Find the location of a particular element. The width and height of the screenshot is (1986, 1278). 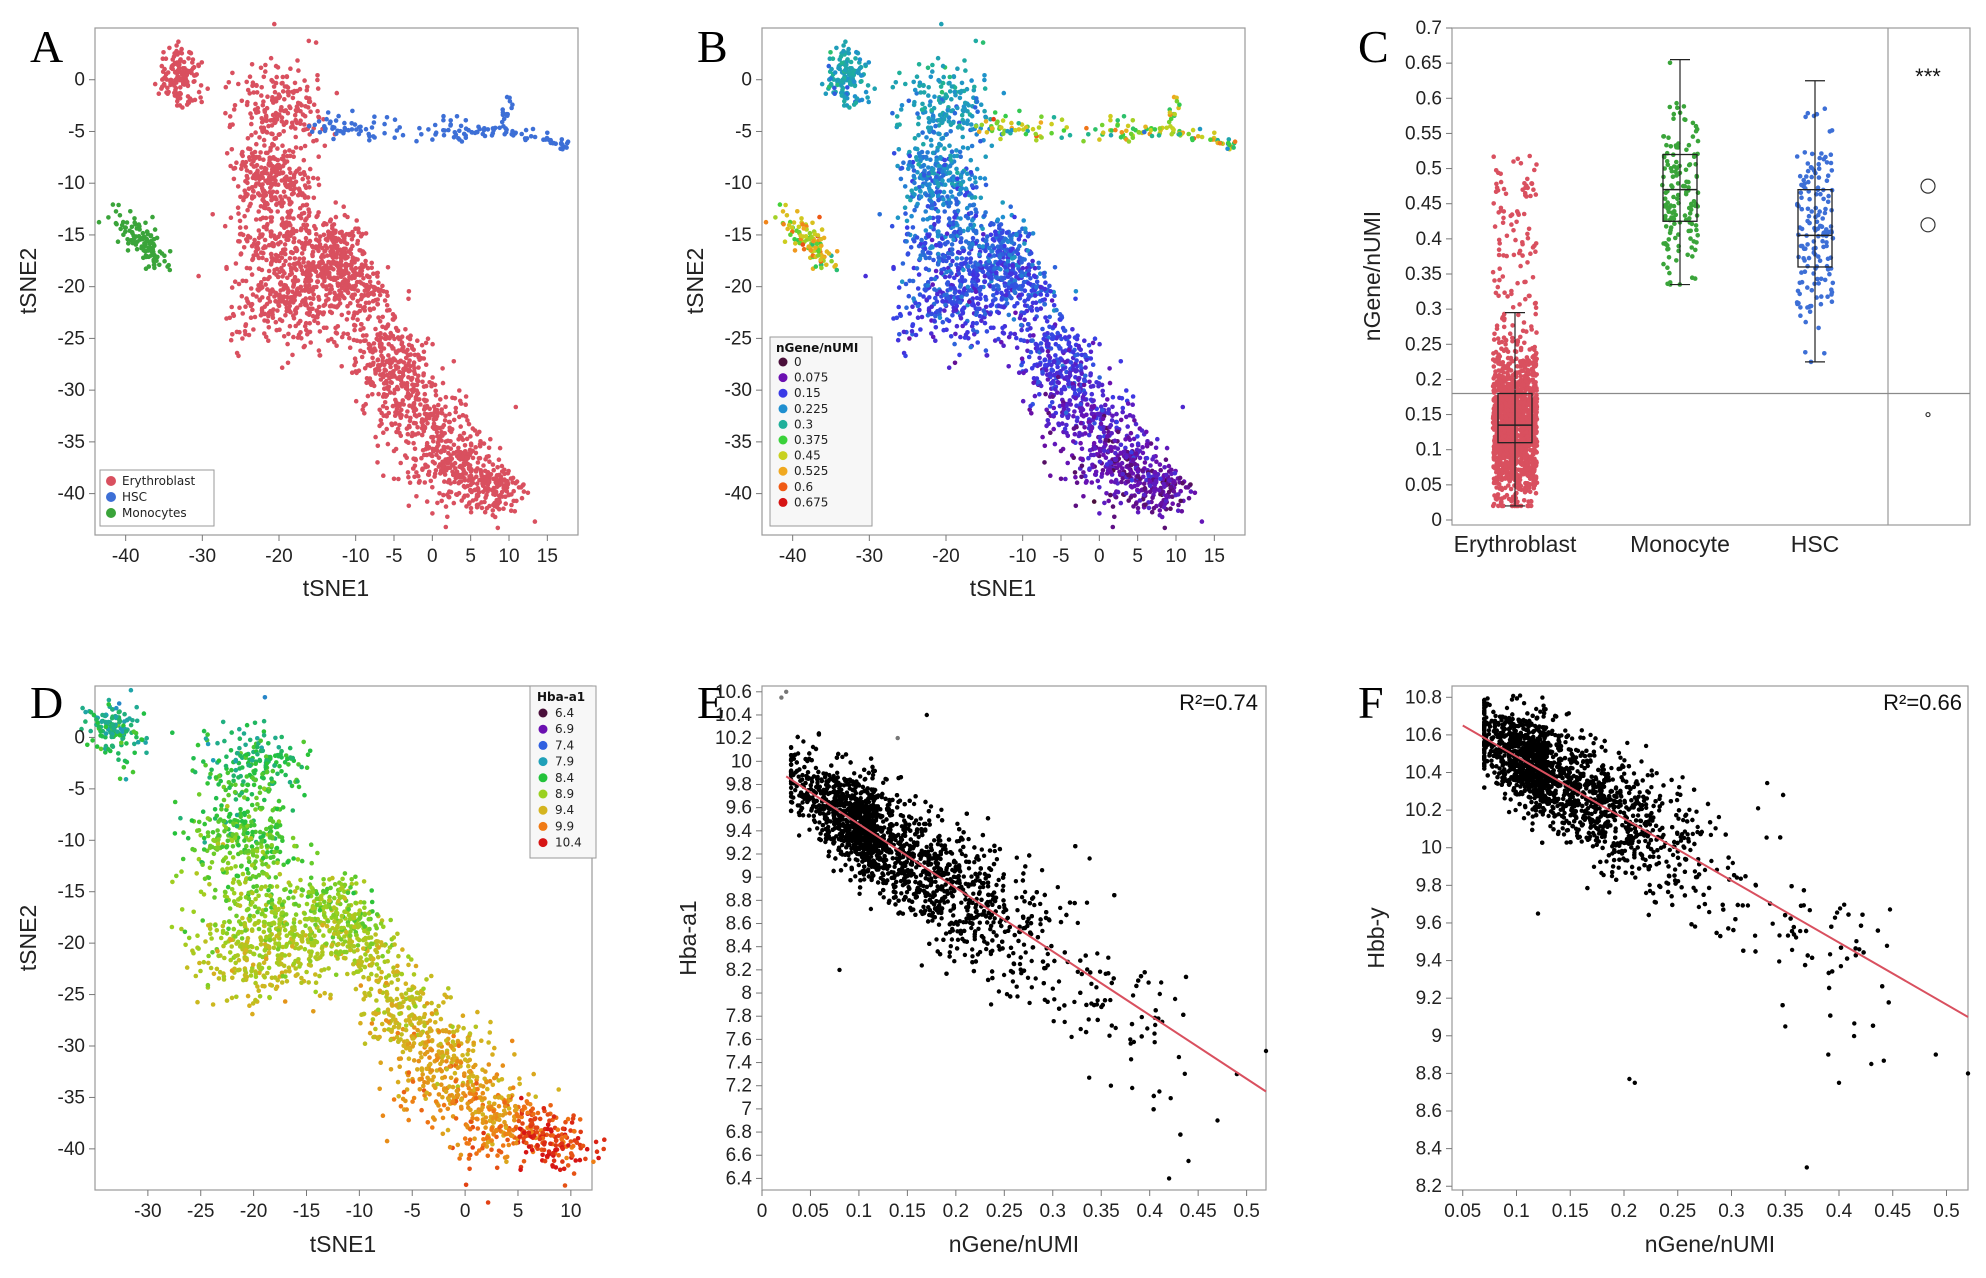

panel-a-xtick-label: -30 is located at coordinates (202, 556).